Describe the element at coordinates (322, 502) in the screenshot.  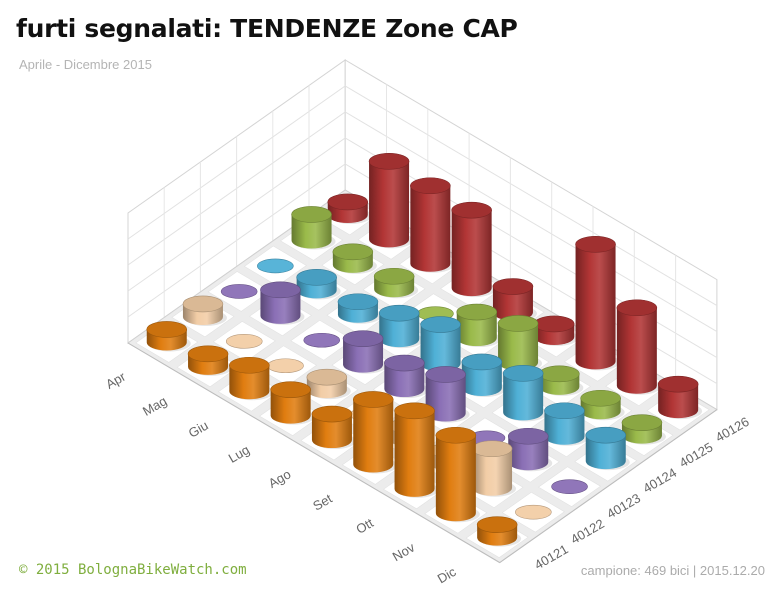
I see `x-tick-label: Set` at that location.